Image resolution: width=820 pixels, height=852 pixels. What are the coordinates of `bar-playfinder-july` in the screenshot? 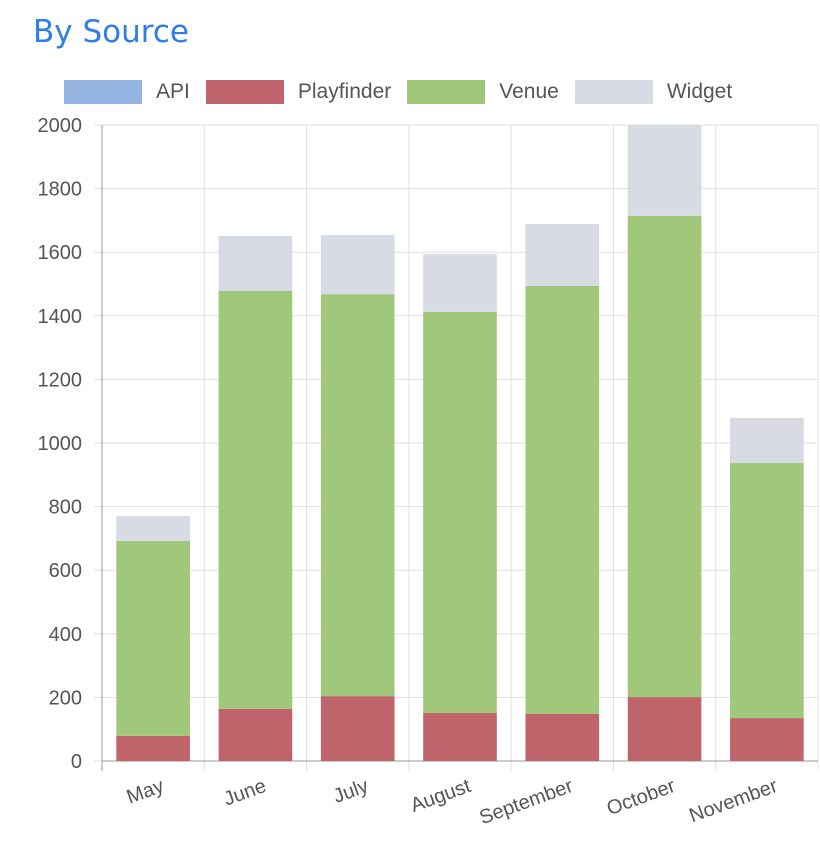 It's located at (357, 728).